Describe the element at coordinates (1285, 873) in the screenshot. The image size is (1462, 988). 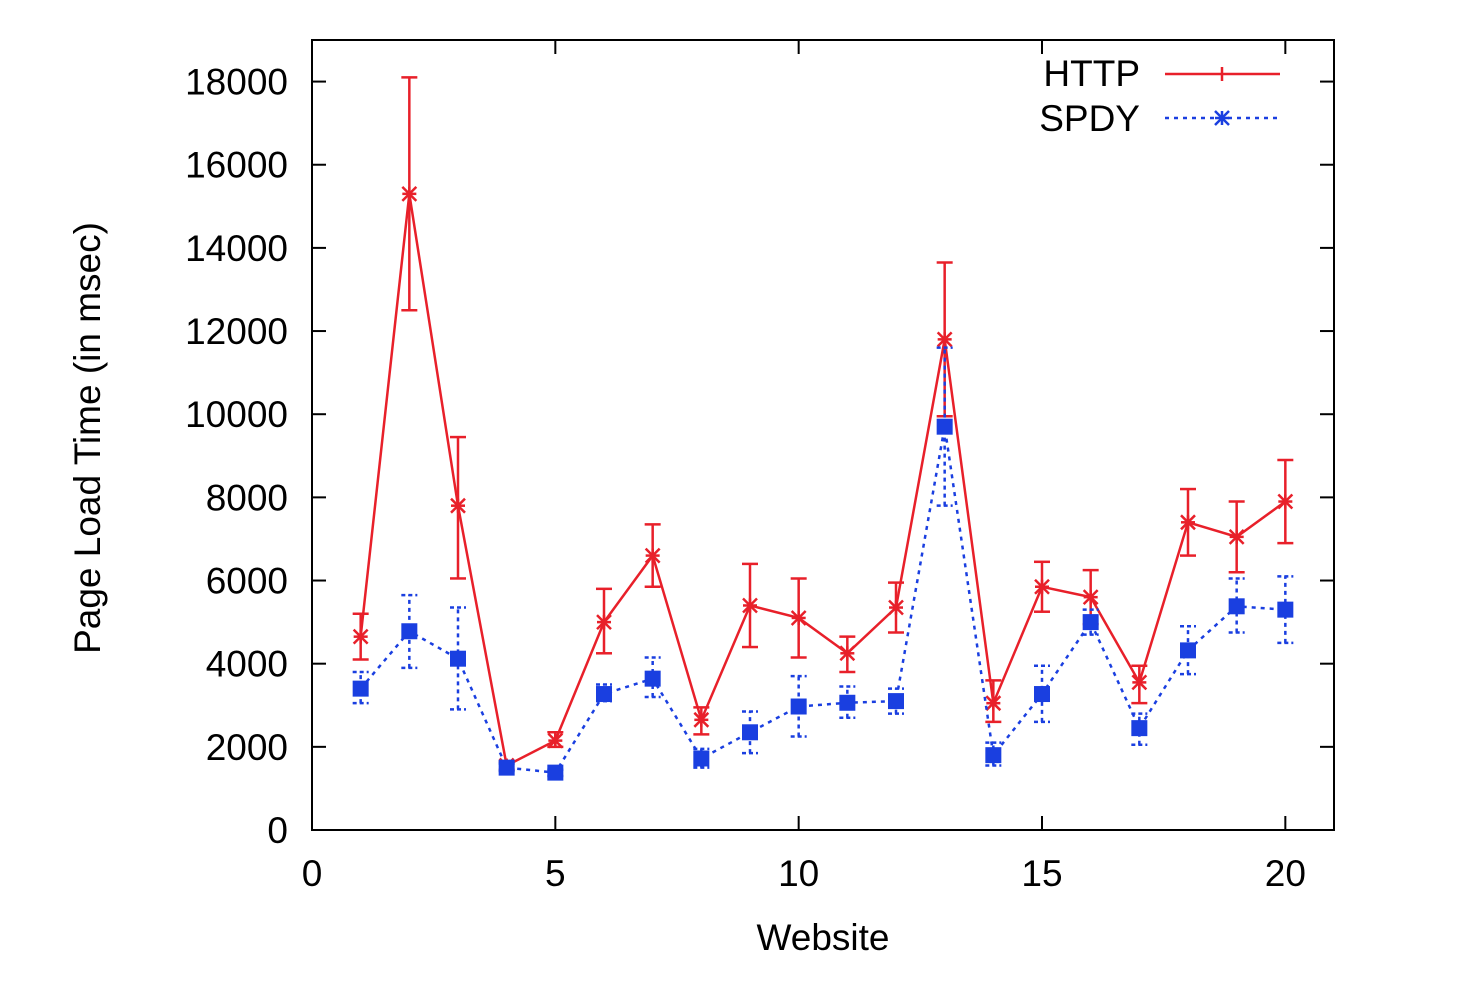
I see `x-tick-label: 20` at that location.